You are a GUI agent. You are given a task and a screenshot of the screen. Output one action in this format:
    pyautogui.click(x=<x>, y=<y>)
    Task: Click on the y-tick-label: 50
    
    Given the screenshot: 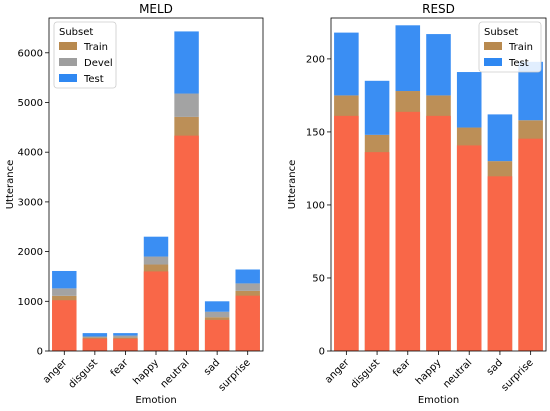 What is the action you would take?
    pyautogui.click(x=318, y=278)
    